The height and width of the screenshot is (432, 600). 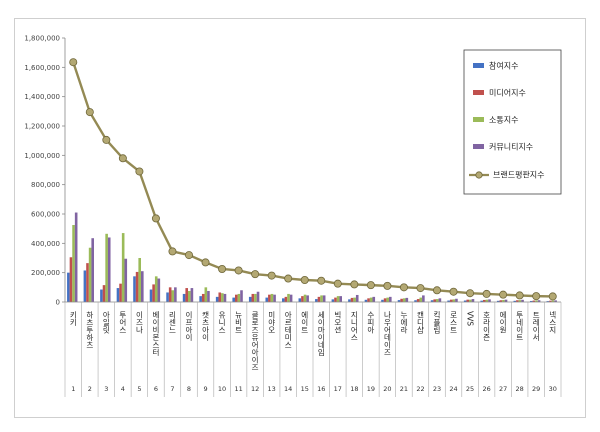 I want to click on x-rank-label: 24, so click(x=453, y=389).